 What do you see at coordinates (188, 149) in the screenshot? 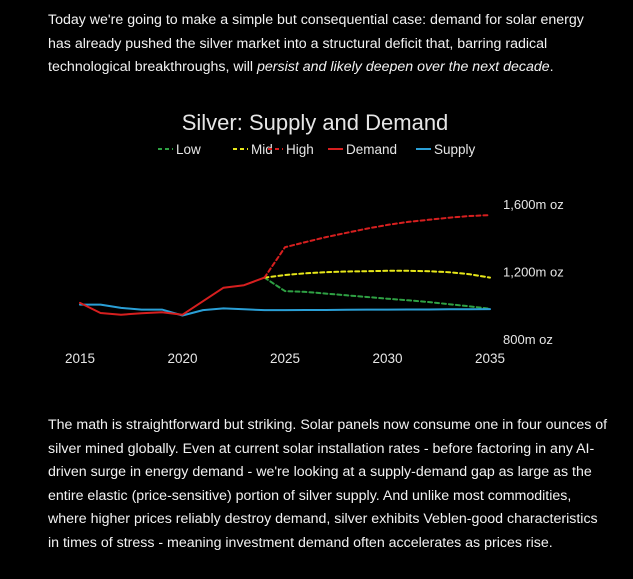
I see `legend-label-low: Low` at bounding box center [188, 149].